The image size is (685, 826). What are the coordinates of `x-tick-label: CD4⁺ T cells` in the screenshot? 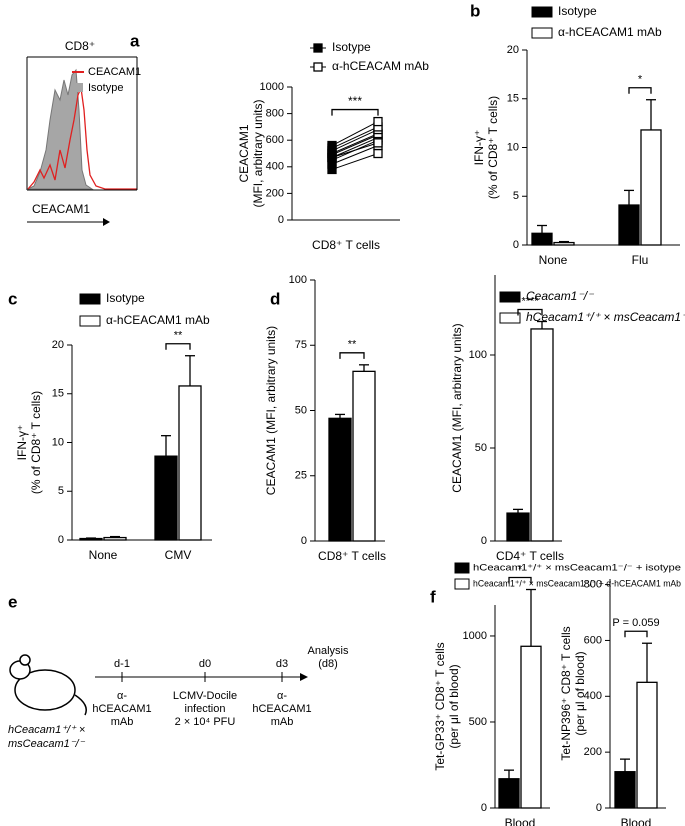 It's located at (530, 556).